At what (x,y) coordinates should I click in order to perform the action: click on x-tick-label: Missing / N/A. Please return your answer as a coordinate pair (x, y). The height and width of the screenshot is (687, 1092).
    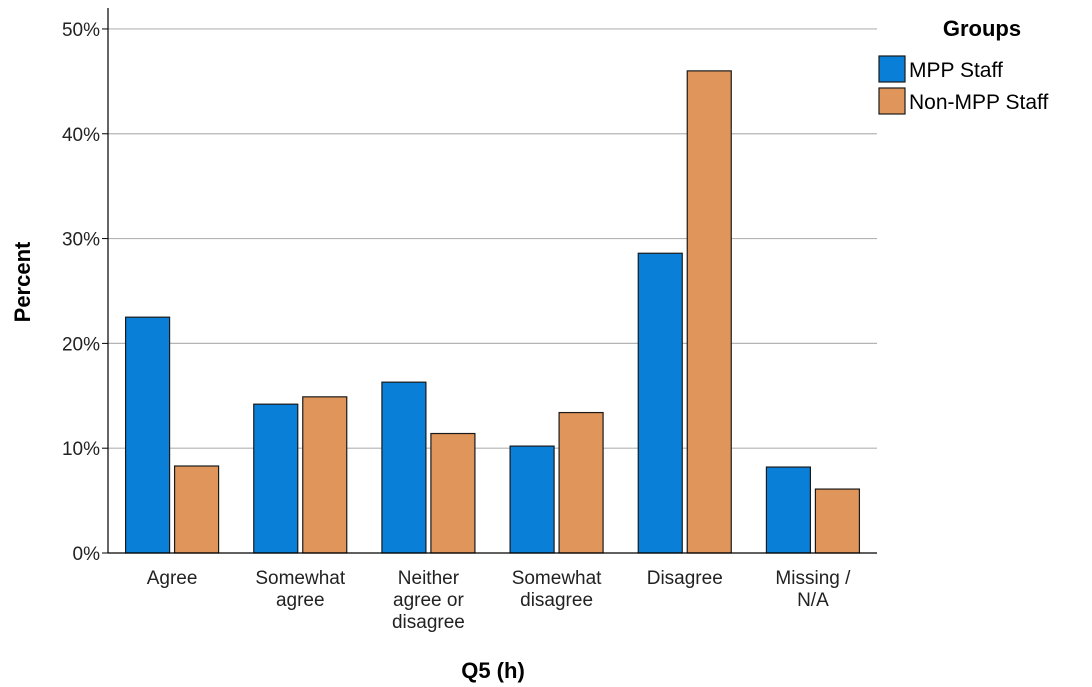
    Looking at the image, I should click on (813, 589).